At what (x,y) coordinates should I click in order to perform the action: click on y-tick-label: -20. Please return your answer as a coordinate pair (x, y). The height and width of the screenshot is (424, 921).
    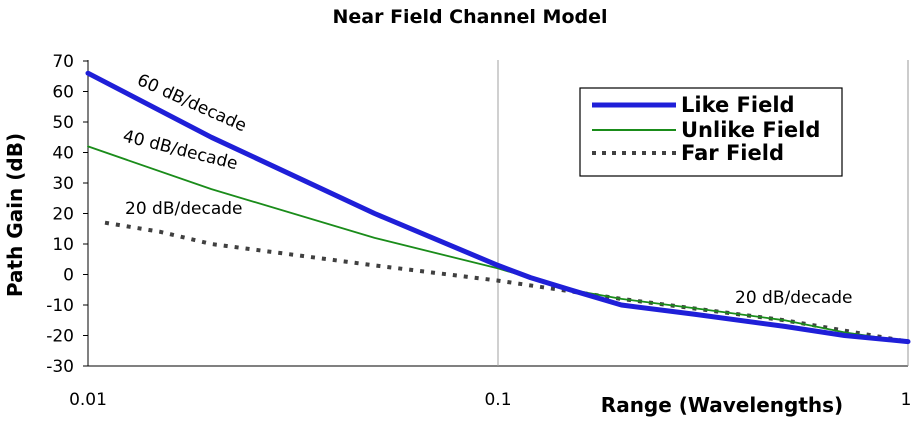
    Looking at the image, I should click on (60, 337).